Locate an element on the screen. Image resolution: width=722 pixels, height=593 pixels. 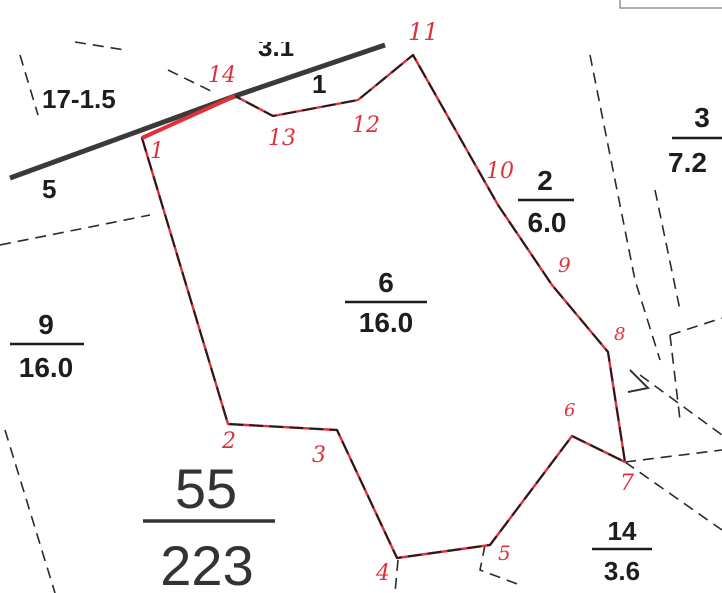
boundary-left-top is located at coordinates (29, 85).